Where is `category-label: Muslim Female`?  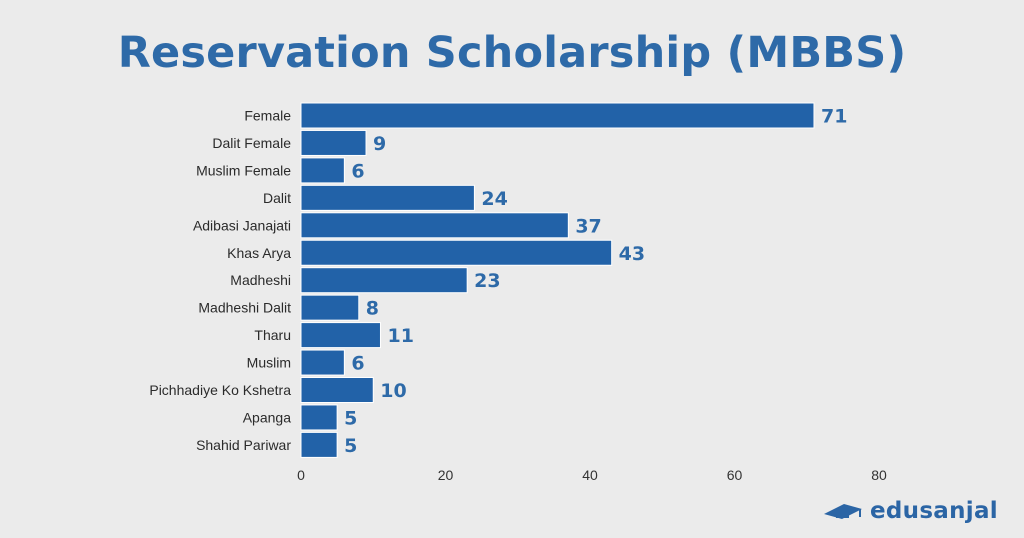 category-label: Muslim Female is located at coordinates (243, 170).